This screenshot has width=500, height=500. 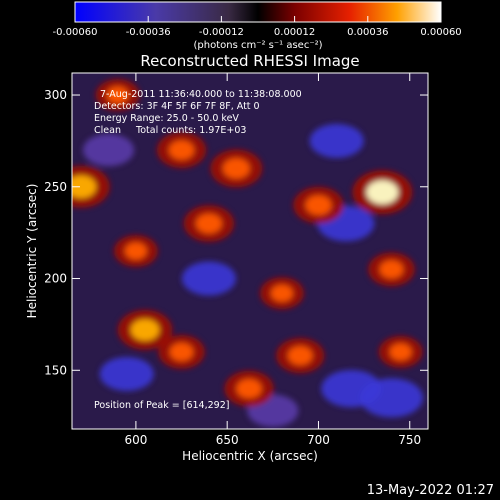 I want to click on info-line-counts: Clean Total counts: 1.97E+03, so click(x=170, y=130).